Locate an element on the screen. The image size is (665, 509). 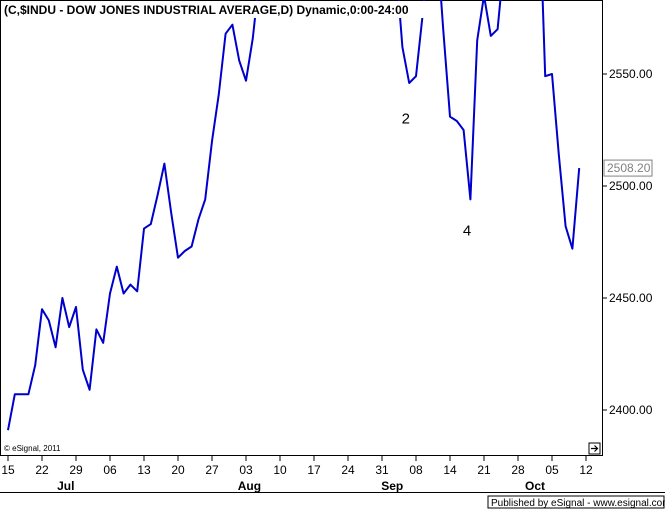
title-background is located at coordinates (216, 9).